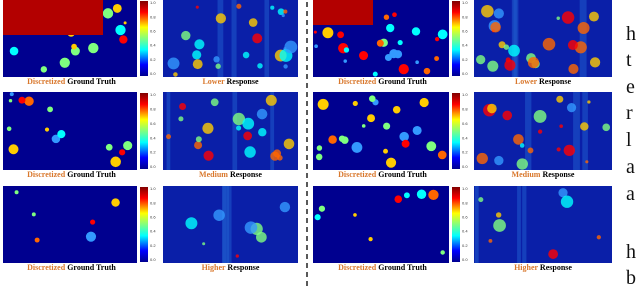 This screenshot has height=305, width=640. What do you see at coordinates (629, 140) in the screenshot?
I see `side-text: l` at bounding box center [629, 140].